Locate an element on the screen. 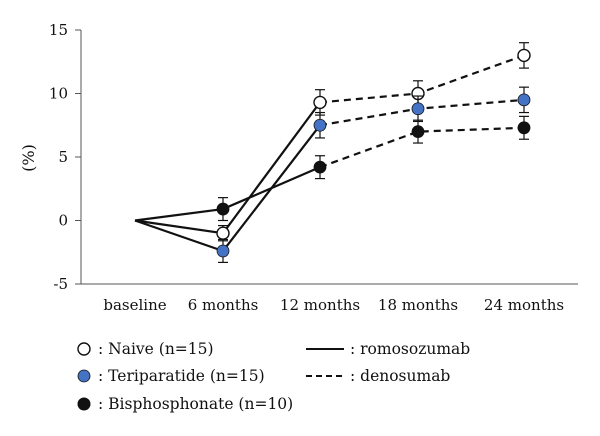 The width and height of the screenshot is (600, 436). x-tick-label: baseline is located at coordinates (134, 305).